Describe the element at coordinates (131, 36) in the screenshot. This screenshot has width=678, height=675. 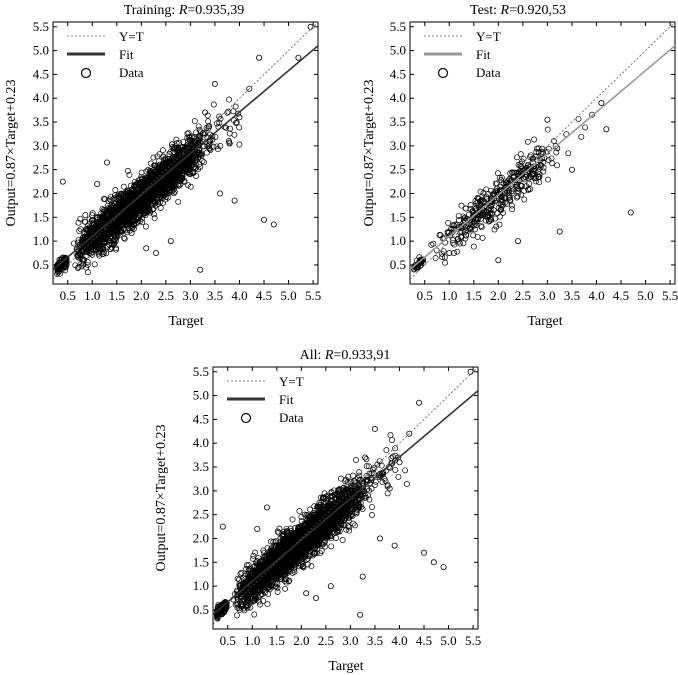
I see `legend-label: Y=T` at that location.